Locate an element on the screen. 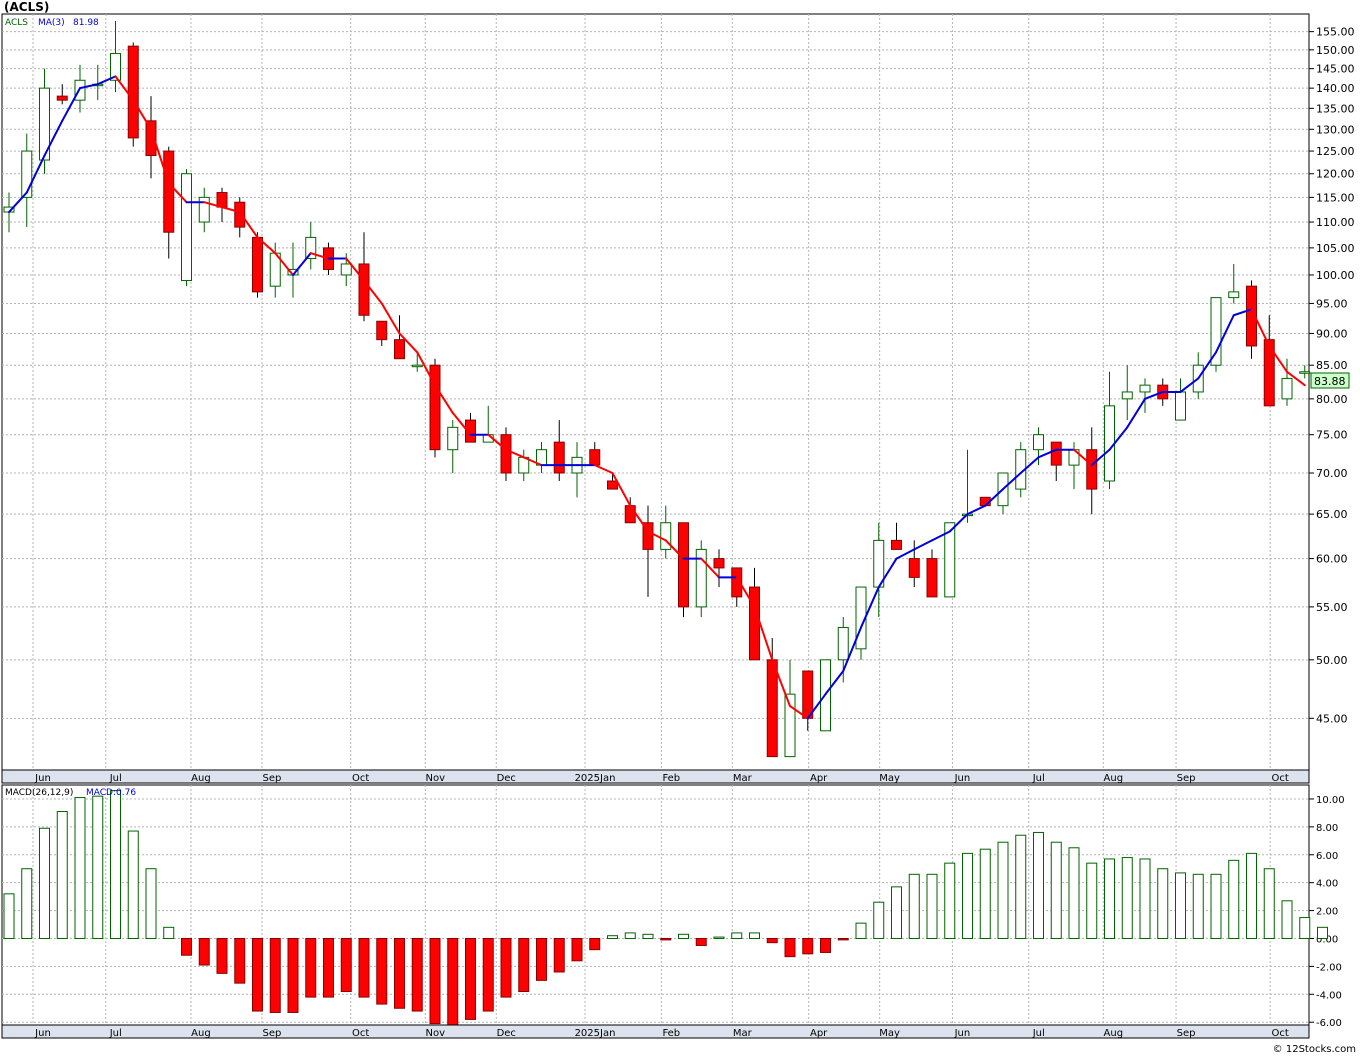  macd-legend-value: MACD:0.76 is located at coordinates (111, 793).